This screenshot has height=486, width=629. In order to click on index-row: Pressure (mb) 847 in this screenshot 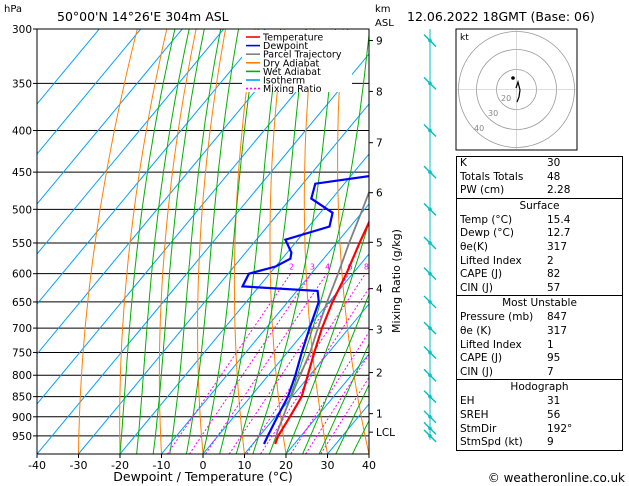, I will do `click(539, 318)`.